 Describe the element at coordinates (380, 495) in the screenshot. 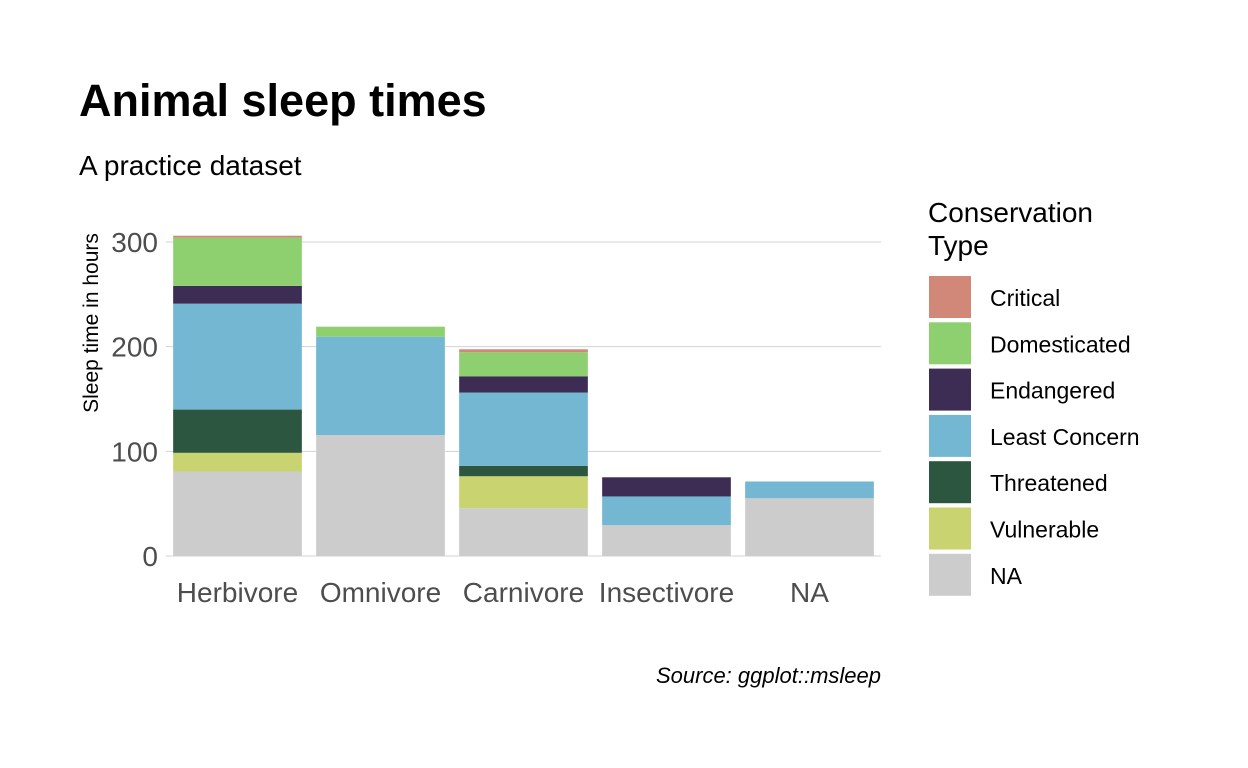

I see `bar-segment-omnivore-na` at that location.